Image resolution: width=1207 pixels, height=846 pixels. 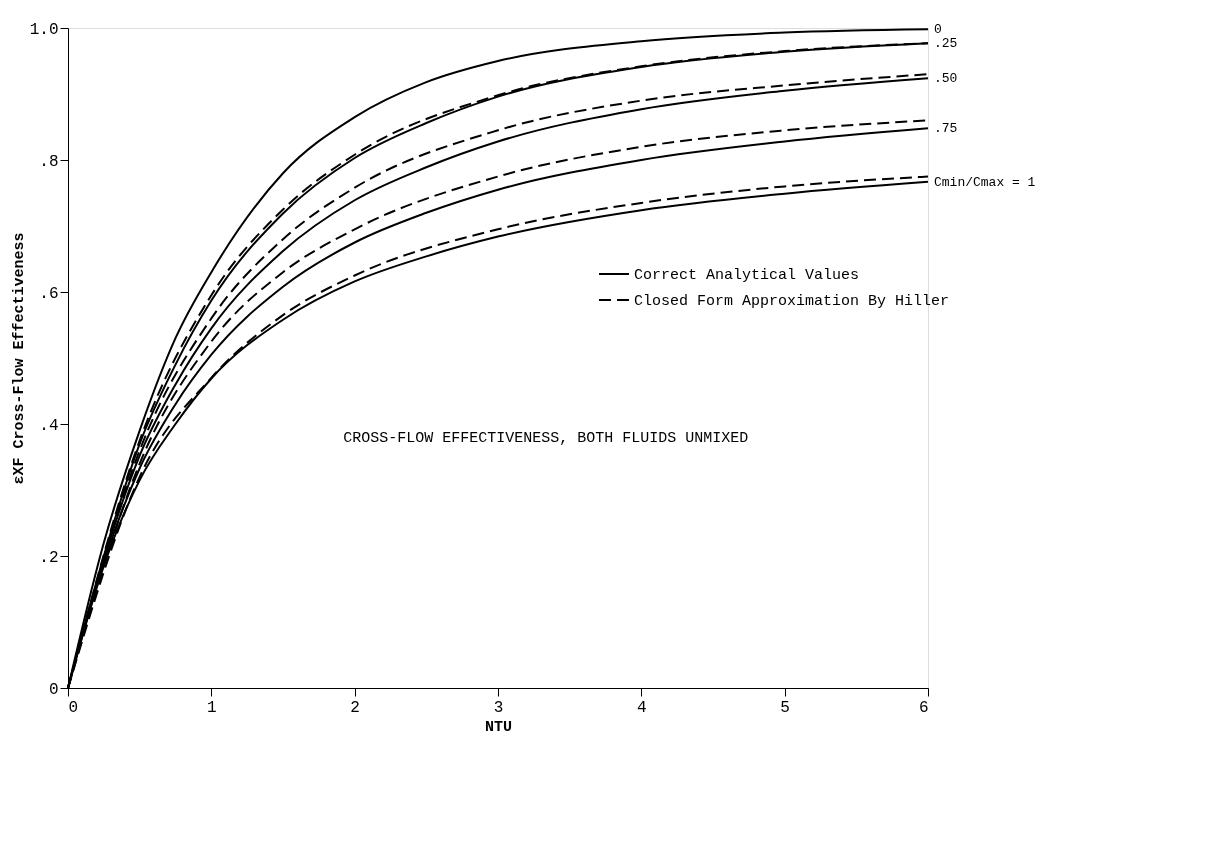 What do you see at coordinates (747, 275) in the screenshot?
I see `annotation: Correct Analytical Values` at bounding box center [747, 275].